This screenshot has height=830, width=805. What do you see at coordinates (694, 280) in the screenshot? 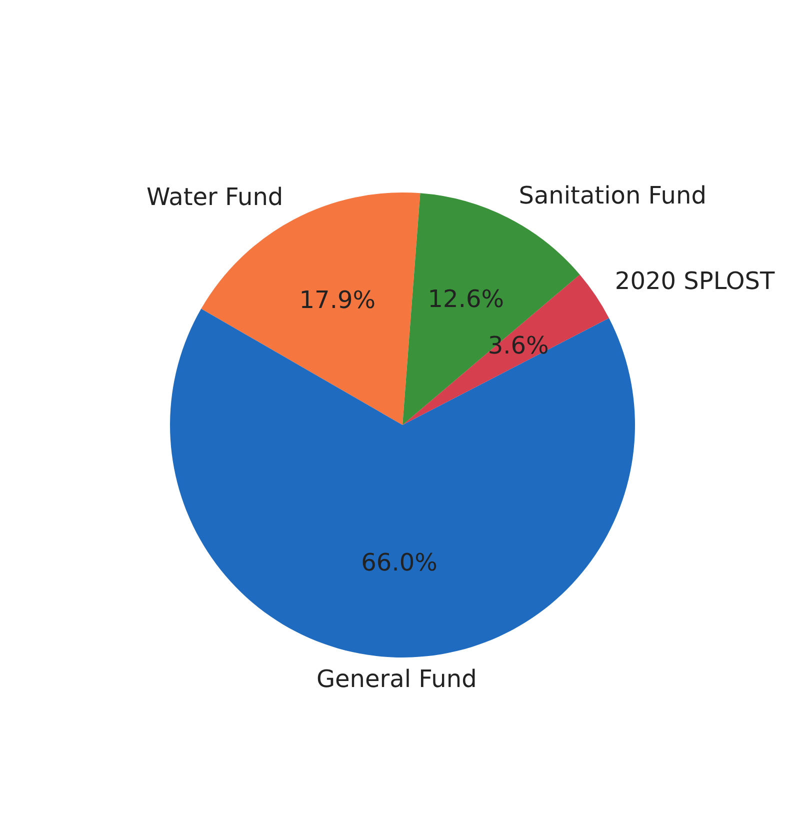
I see `slice-label: 2020 SPLOST` at bounding box center [694, 280].